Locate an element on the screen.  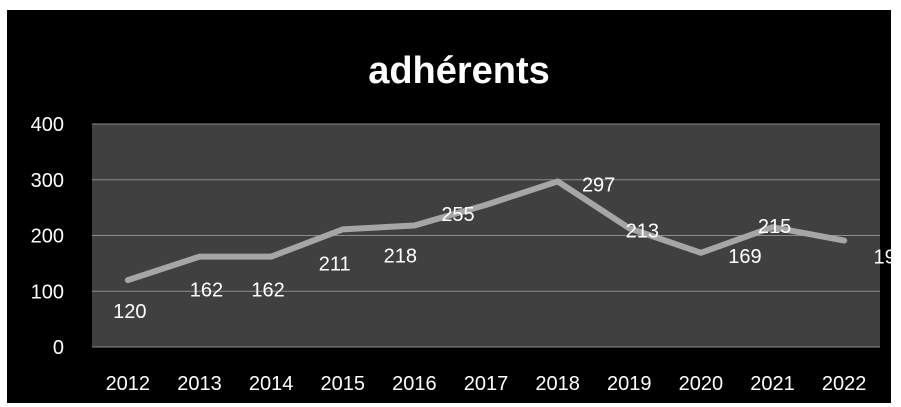
x-tick-label: 2021 is located at coordinates (772, 384).